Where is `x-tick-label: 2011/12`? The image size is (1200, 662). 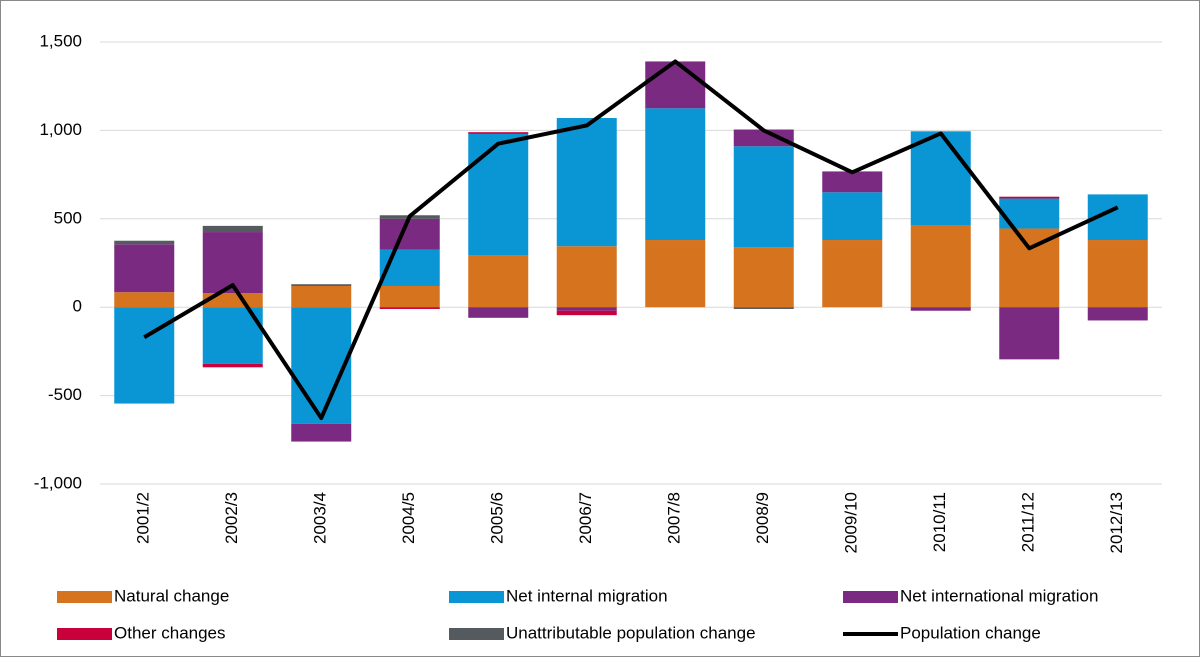
x-tick-label: 2011/12 is located at coordinates (1028, 522).